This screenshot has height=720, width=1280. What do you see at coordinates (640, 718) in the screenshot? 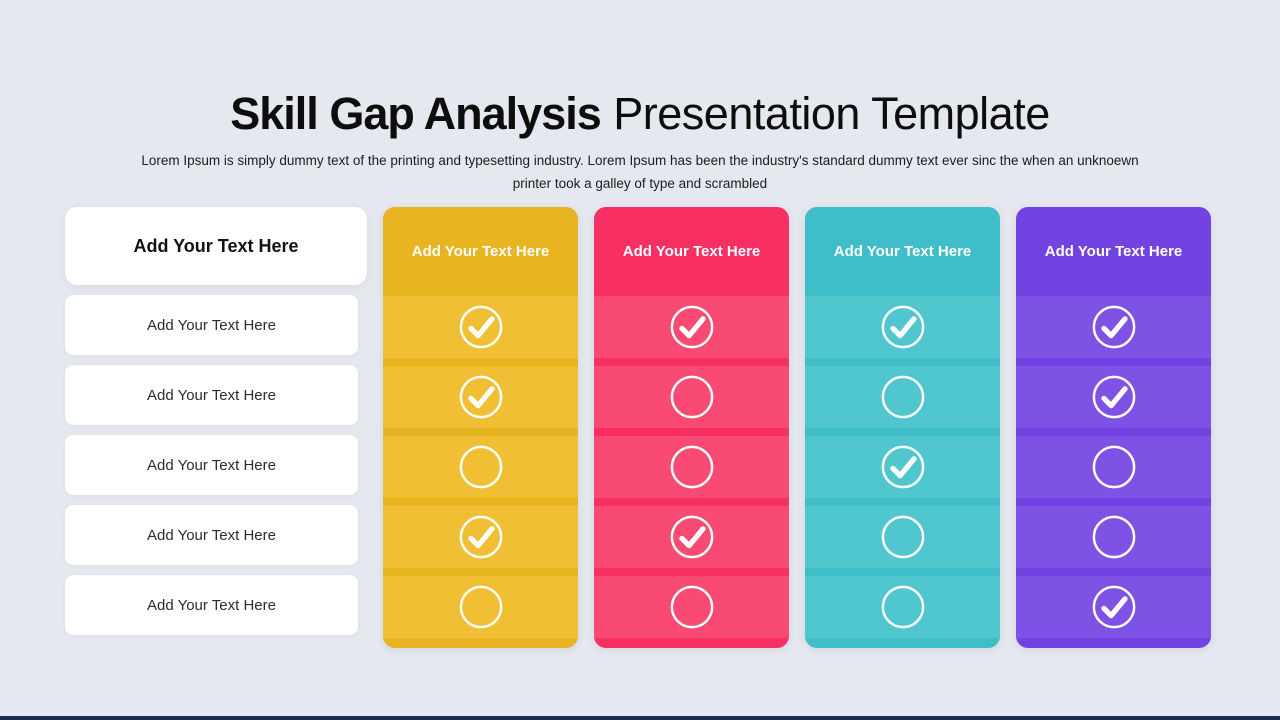
I see `bottom-accent-bar` at bounding box center [640, 718].